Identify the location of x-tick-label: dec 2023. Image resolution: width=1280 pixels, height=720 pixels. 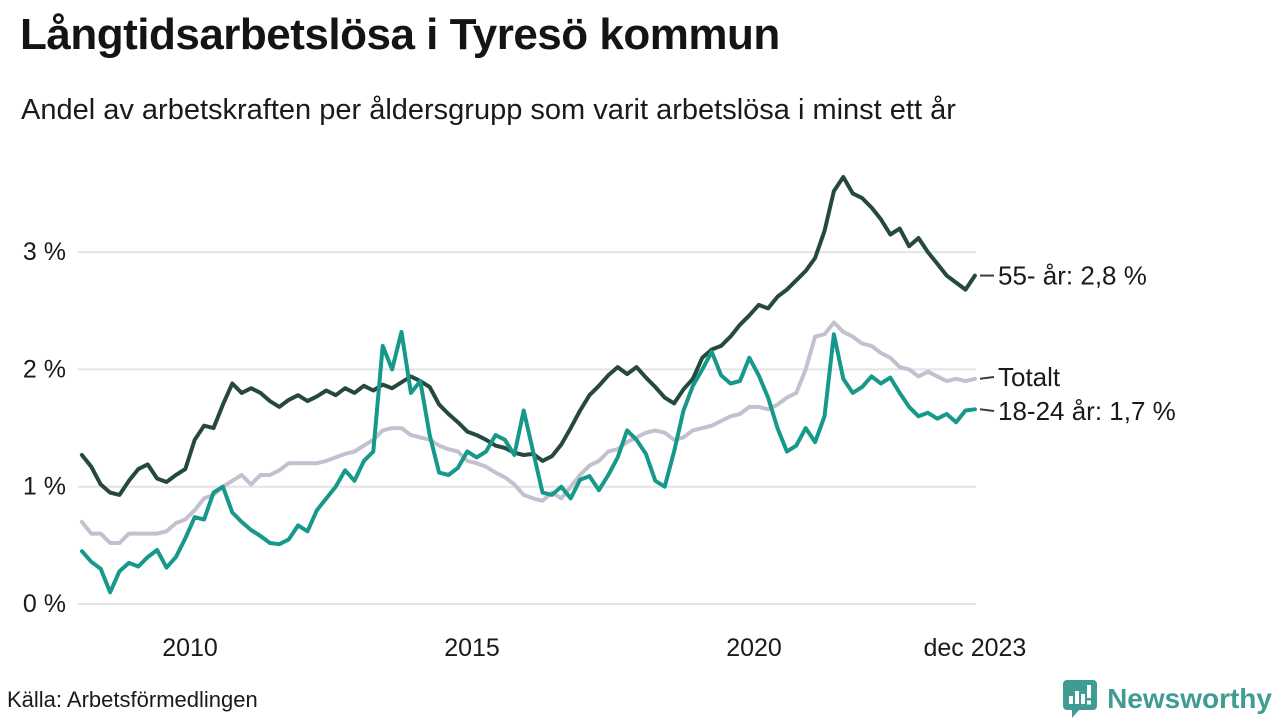
(974, 648).